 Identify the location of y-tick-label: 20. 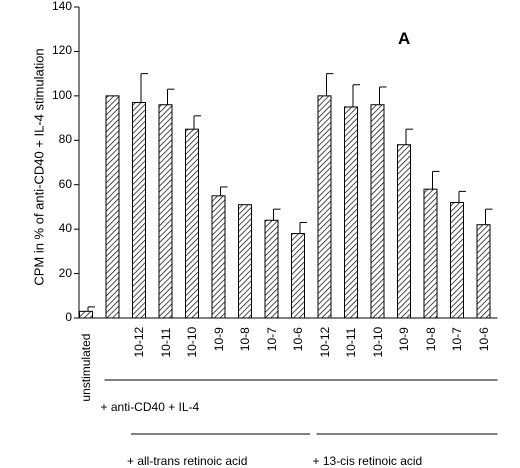
(65, 272).